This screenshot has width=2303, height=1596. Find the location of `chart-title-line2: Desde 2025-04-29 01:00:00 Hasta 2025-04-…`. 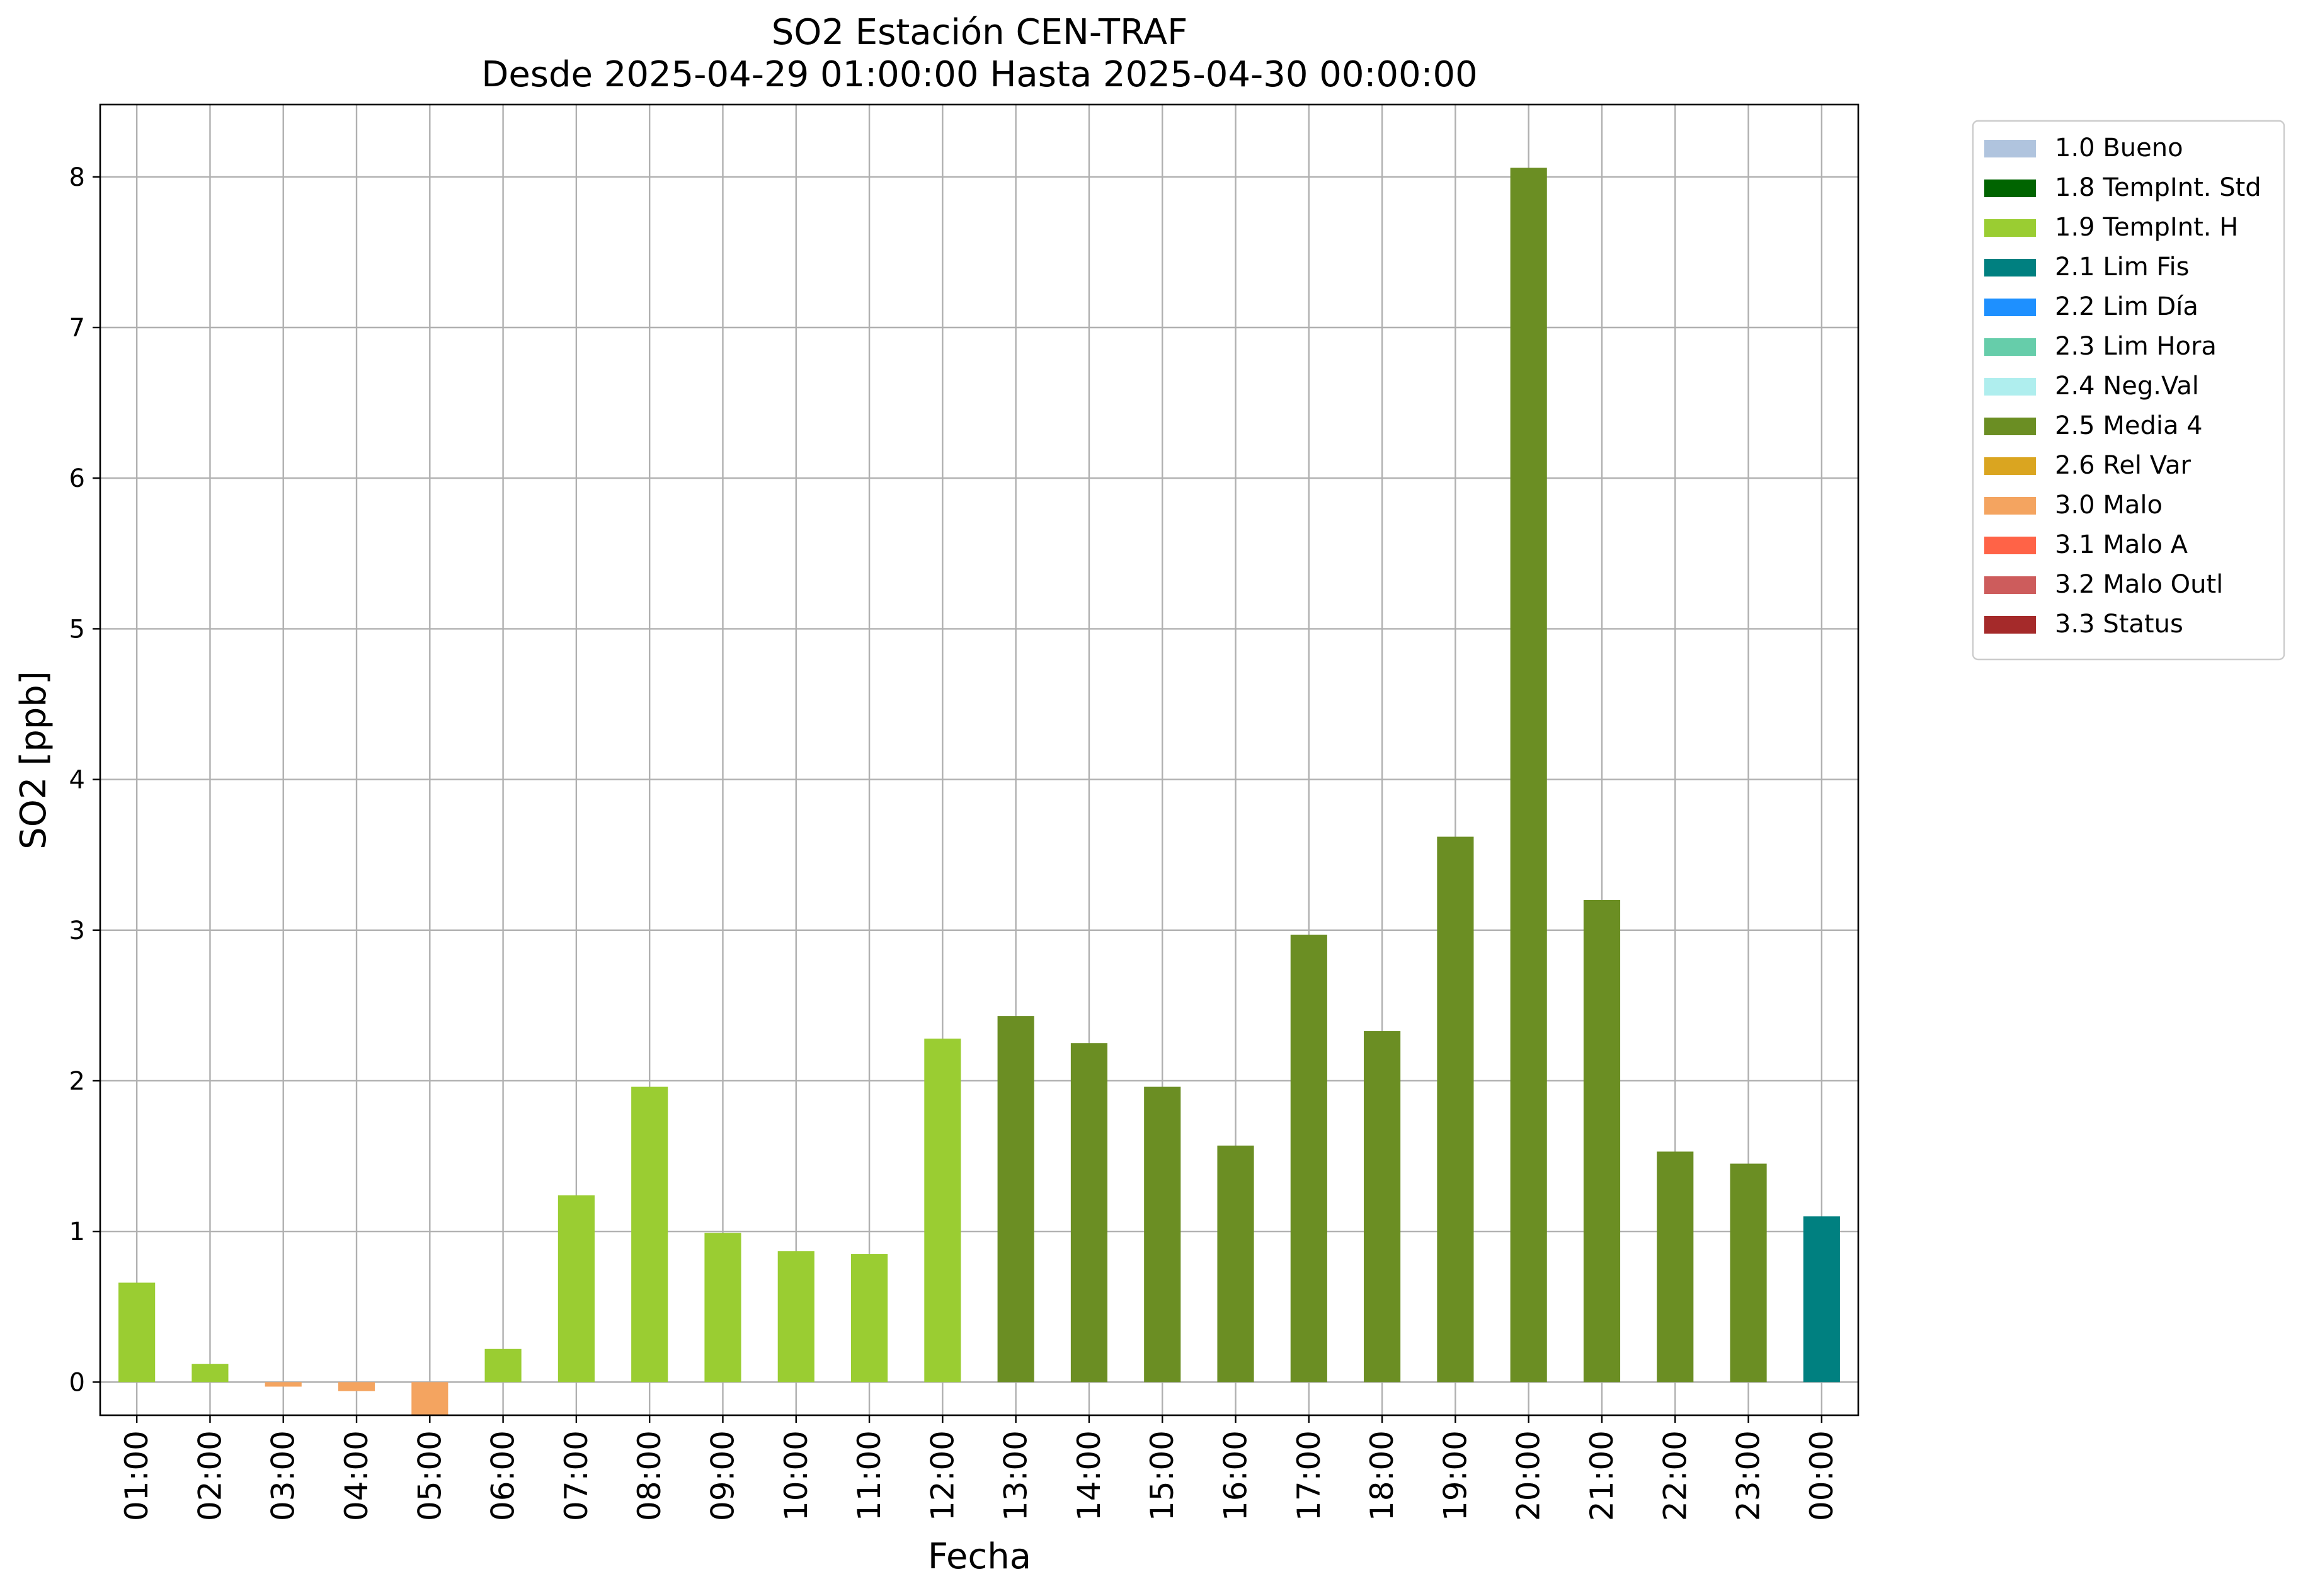

chart-title-line2: Desde 2025-04-29 01:00:00 Hasta 2025-04-… is located at coordinates (980, 74).